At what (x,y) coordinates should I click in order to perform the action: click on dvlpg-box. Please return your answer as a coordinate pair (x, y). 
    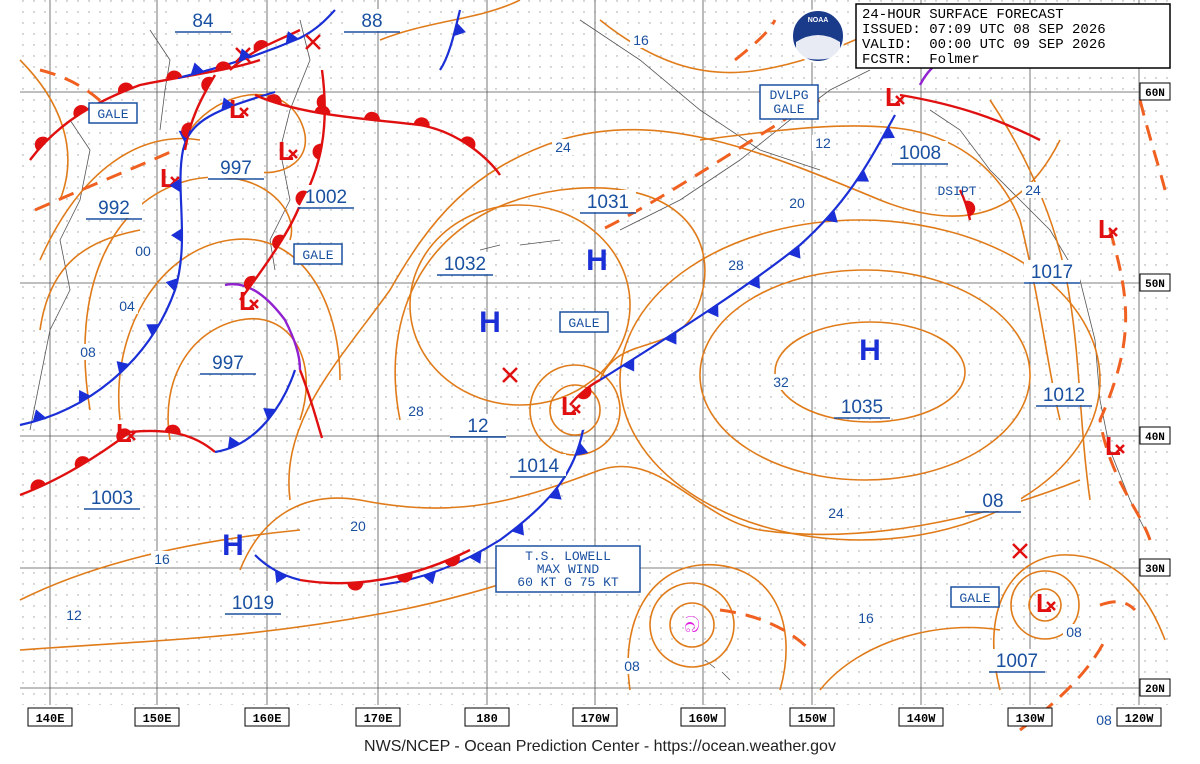
    Looking at the image, I should click on (789, 102).